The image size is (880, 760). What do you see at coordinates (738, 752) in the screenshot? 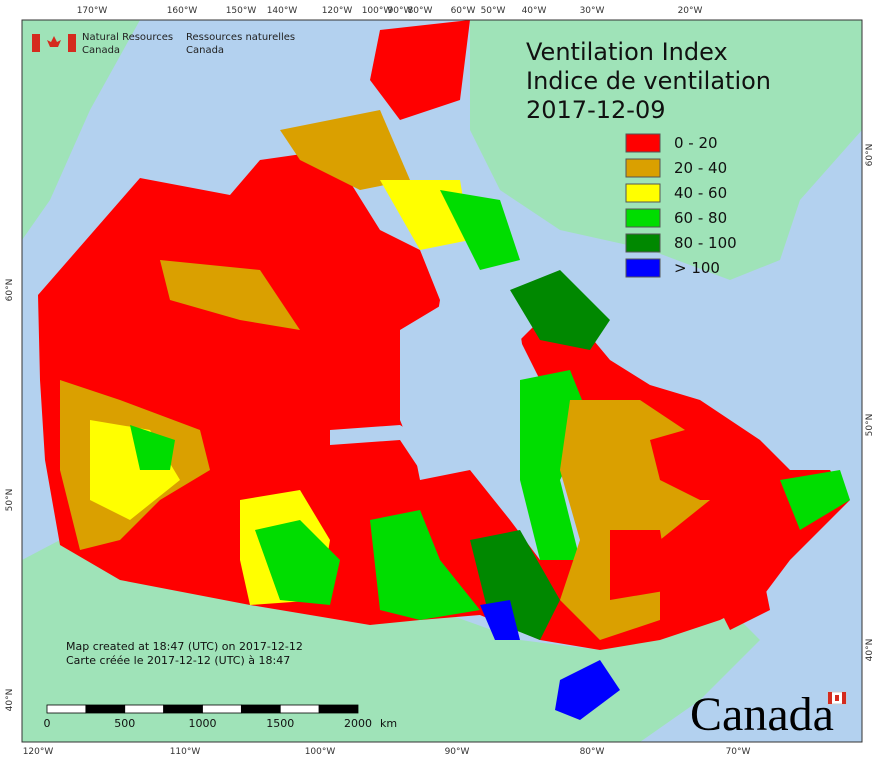
I see `graticule-label: 70°W` at bounding box center [738, 752].